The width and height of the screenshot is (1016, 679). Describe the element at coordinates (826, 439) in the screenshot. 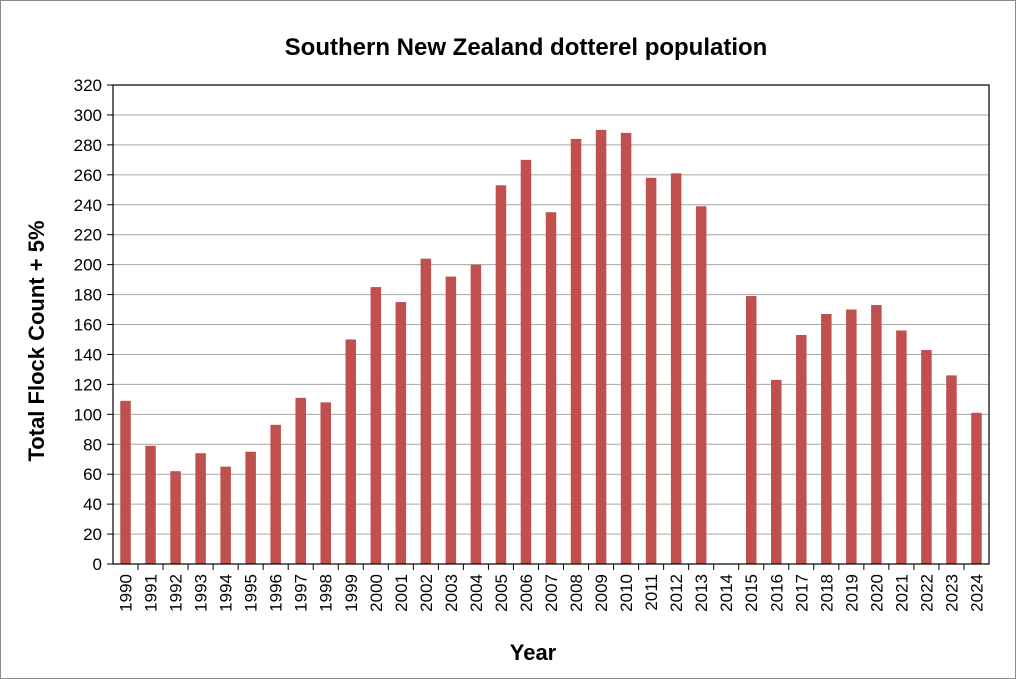

I see `bar-2018` at that location.